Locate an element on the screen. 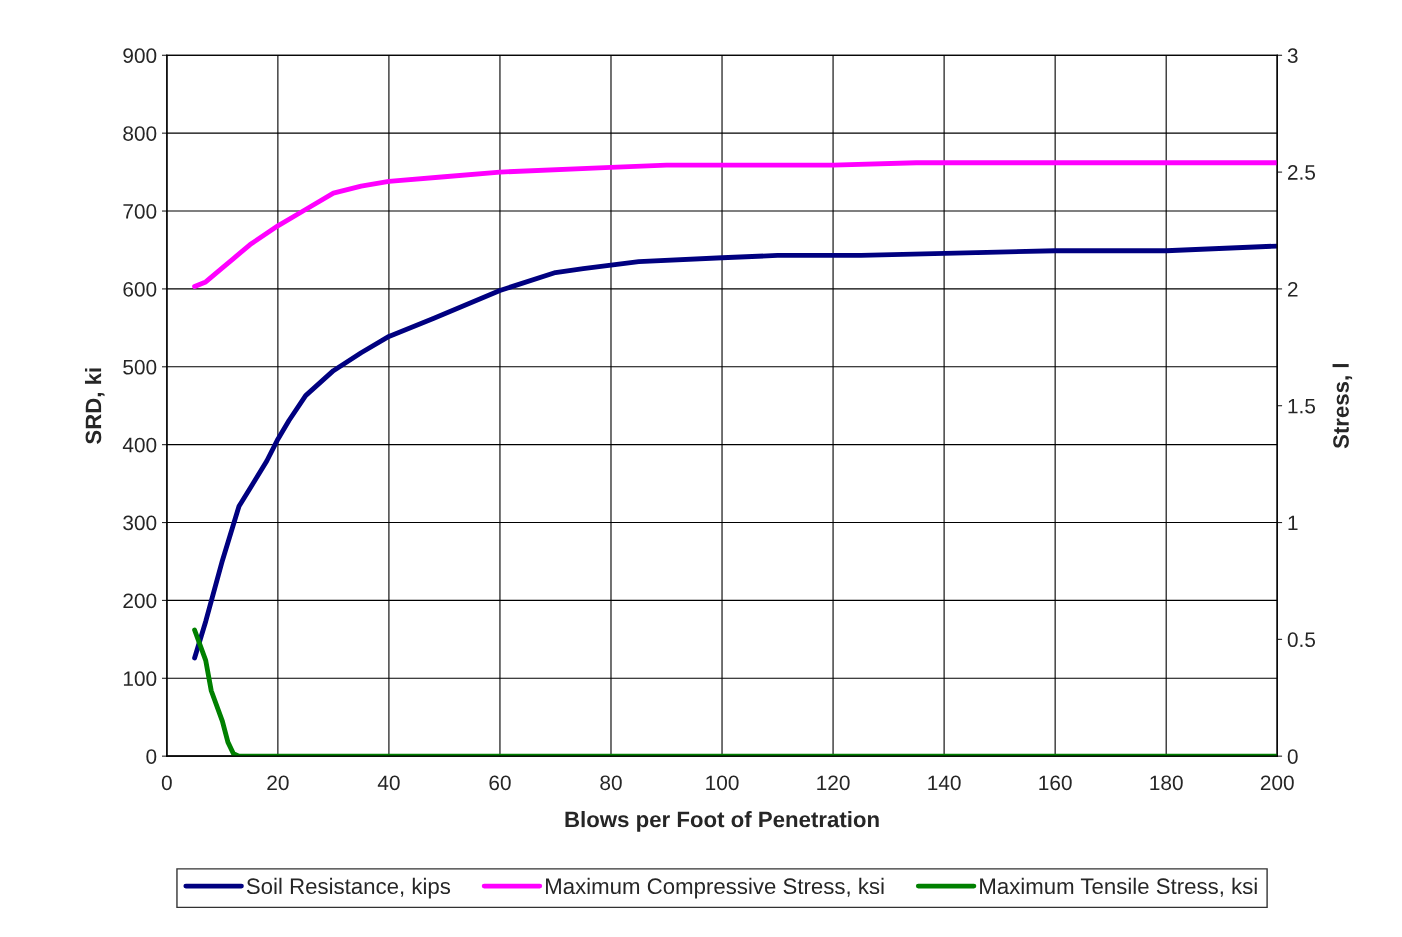  y-tick-label: 900 is located at coordinates (140, 56).